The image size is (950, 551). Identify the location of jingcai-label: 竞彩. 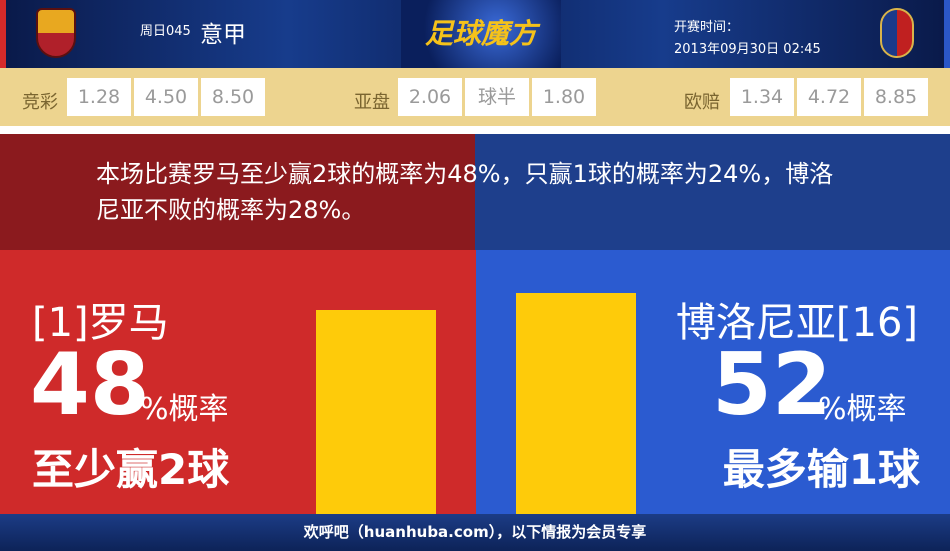
(40, 102).